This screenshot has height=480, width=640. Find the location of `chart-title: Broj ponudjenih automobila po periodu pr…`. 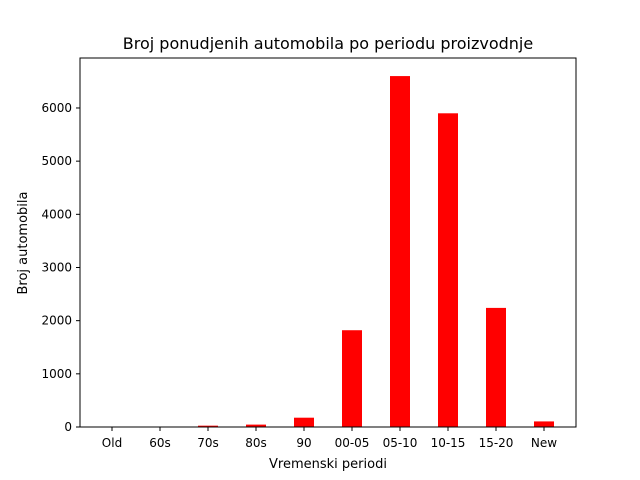

chart-title: Broj ponudjenih automobila po periodu pr… is located at coordinates (328, 43).